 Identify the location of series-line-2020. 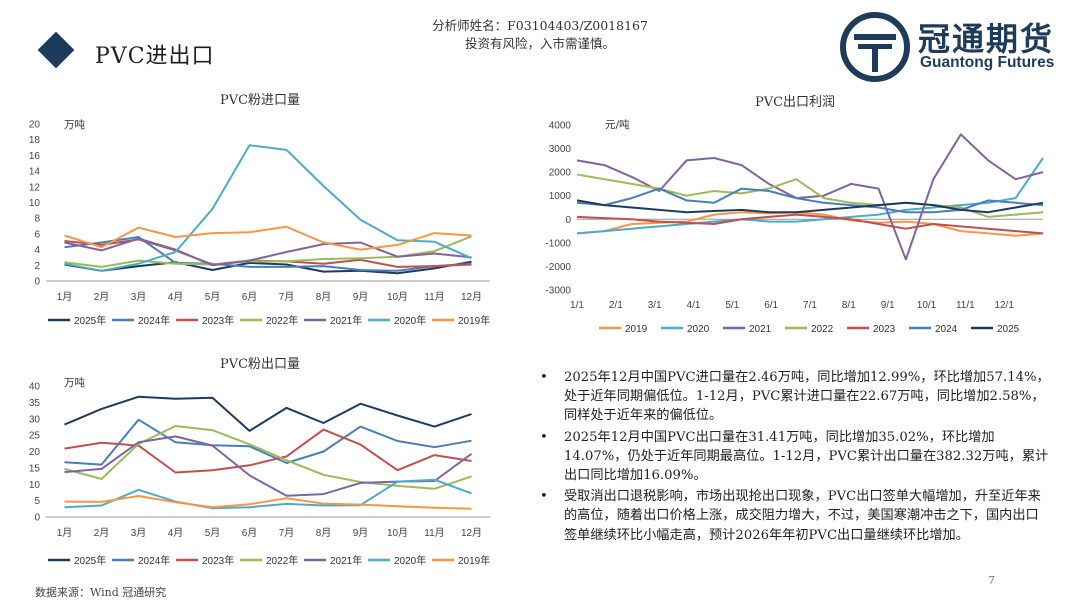
(810, 196).